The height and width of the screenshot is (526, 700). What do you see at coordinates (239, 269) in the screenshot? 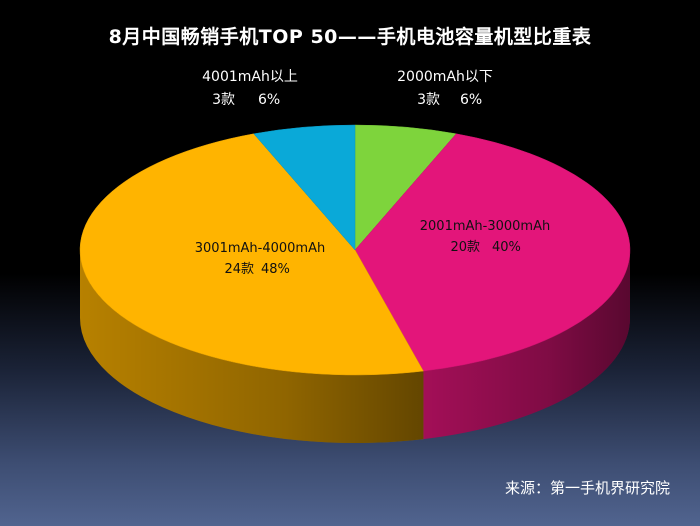
I see `slice-label-count-3: 24款` at bounding box center [239, 269].